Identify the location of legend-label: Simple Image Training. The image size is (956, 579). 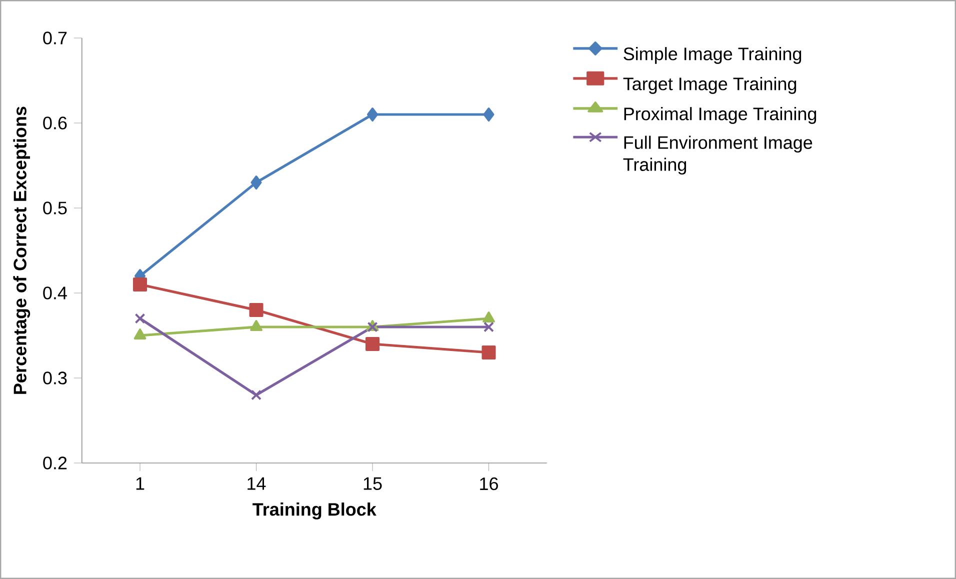
(713, 55).